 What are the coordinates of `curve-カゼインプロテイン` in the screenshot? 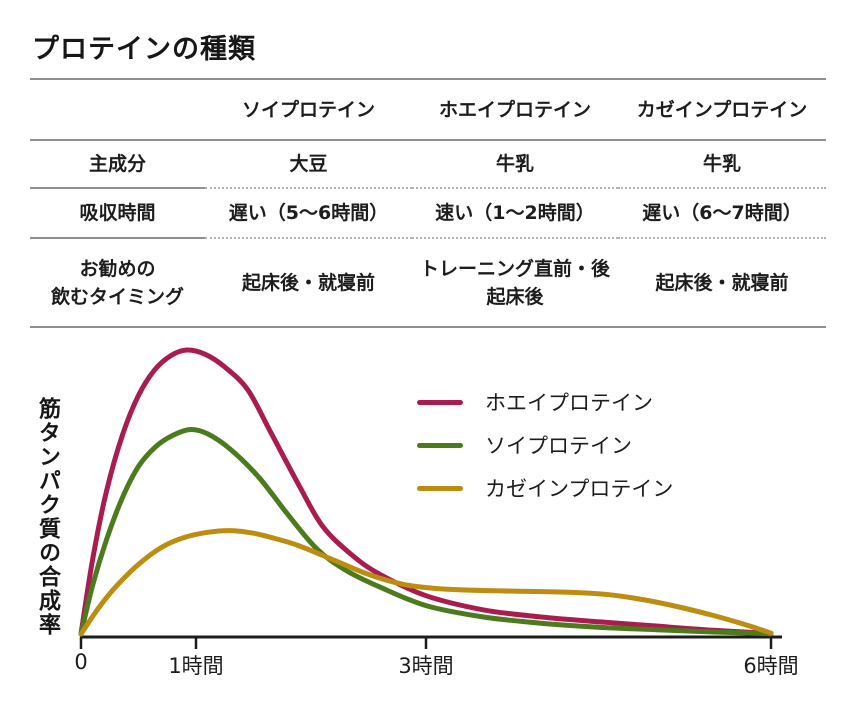 It's located at (426, 582).